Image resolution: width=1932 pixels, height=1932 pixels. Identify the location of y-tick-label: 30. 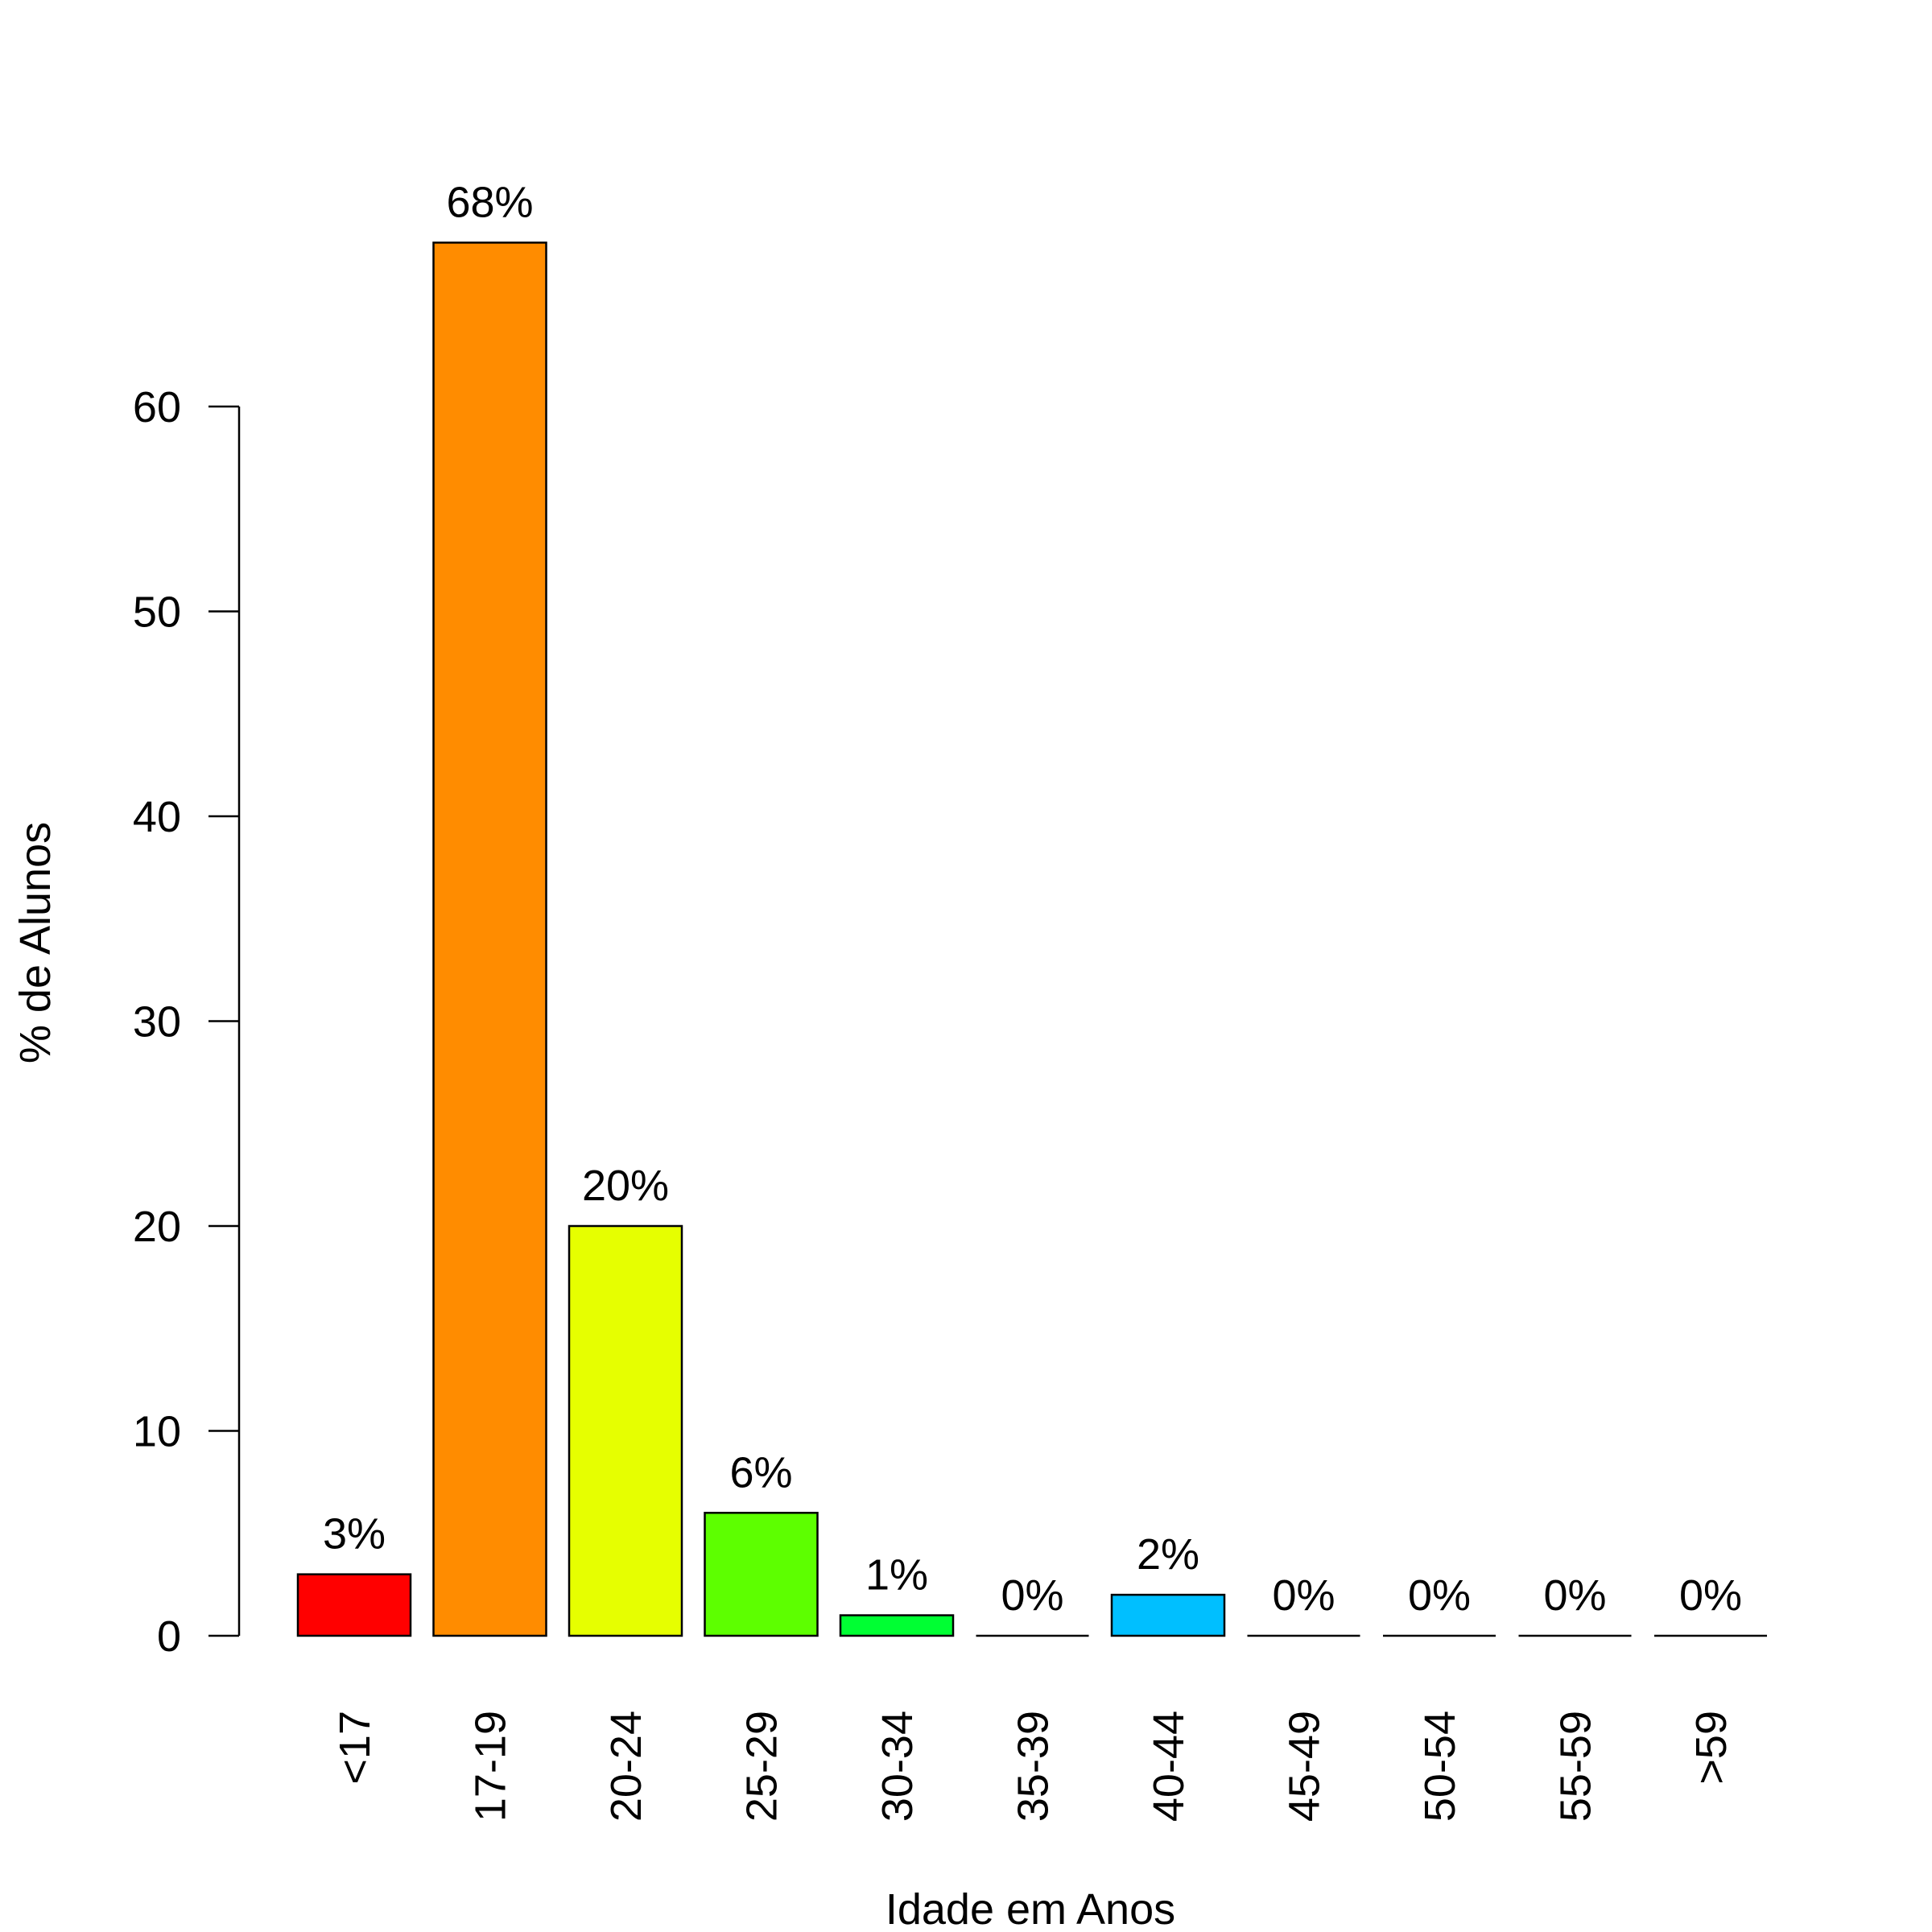
(157, 1022).